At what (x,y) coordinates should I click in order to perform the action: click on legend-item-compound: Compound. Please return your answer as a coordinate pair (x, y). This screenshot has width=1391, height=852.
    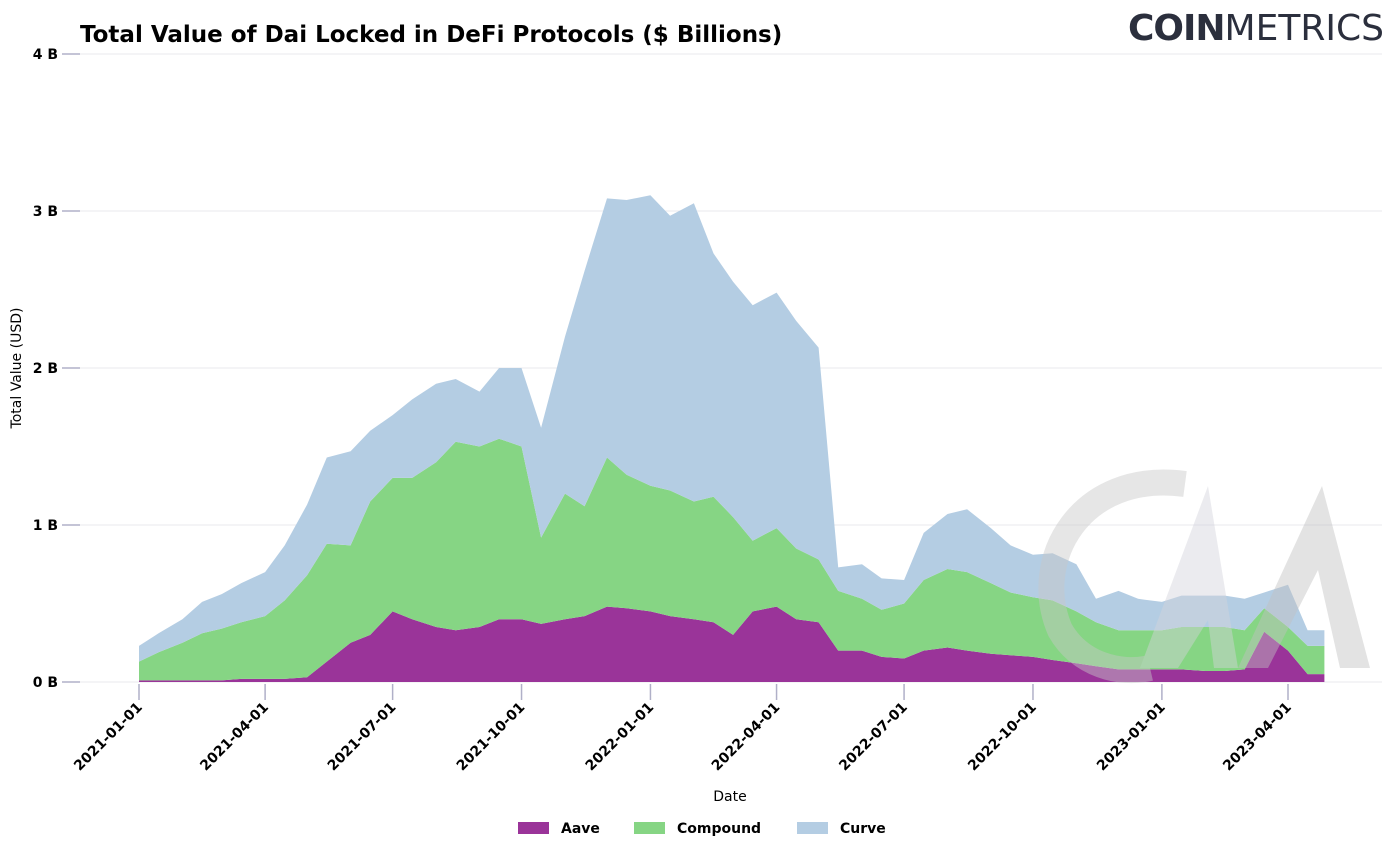
    Looking at the image, I should click on (697, 829).